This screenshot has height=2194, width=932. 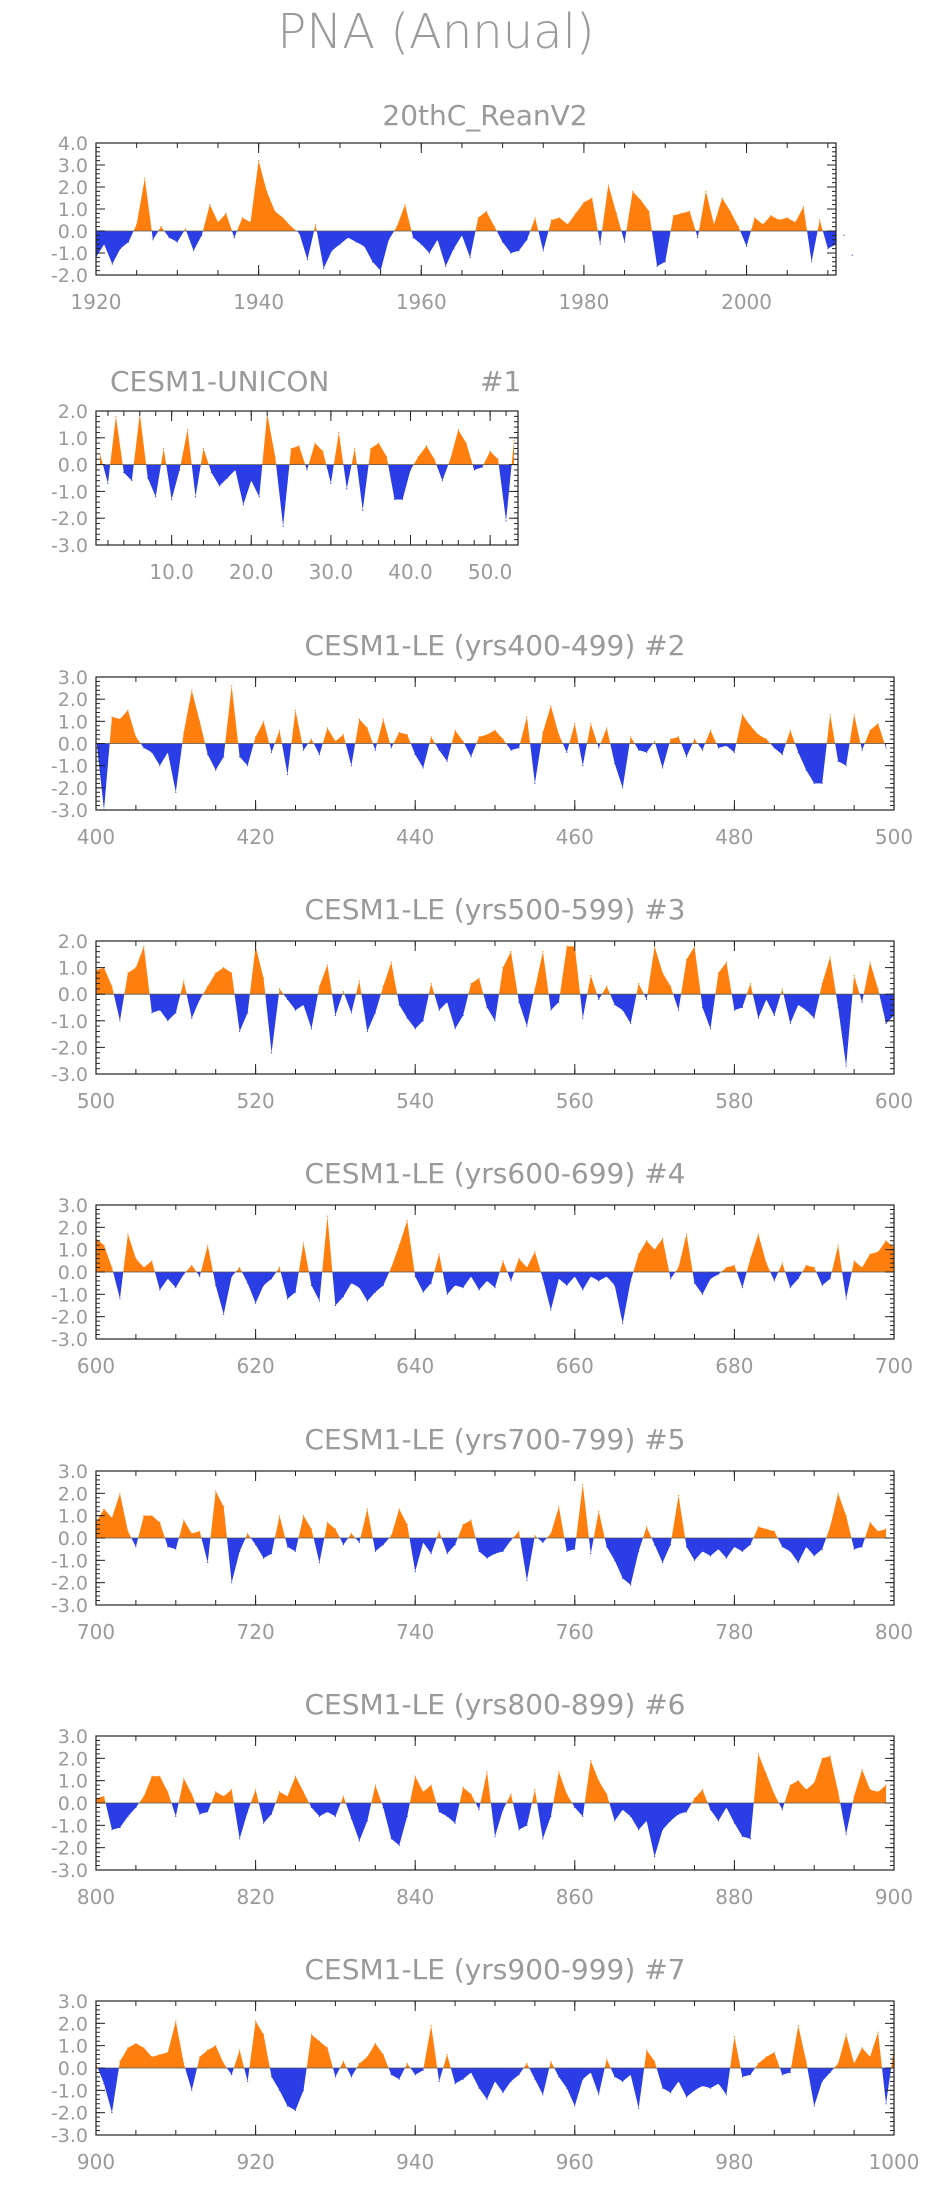 What do you see at coordinates (73, 466) in the screenshot?
I see `y-tick-label: 0.0` at bounding box center [73, 466].